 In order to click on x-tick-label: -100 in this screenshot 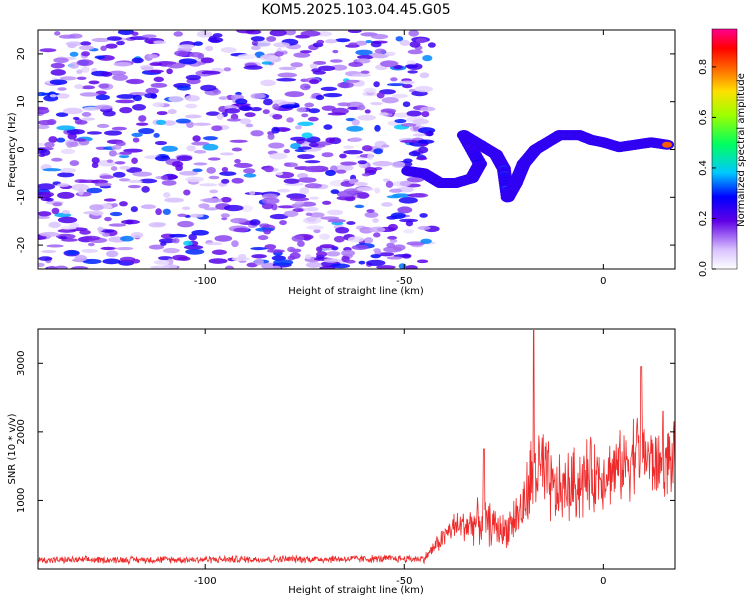, I will do `click(205, 281)`.